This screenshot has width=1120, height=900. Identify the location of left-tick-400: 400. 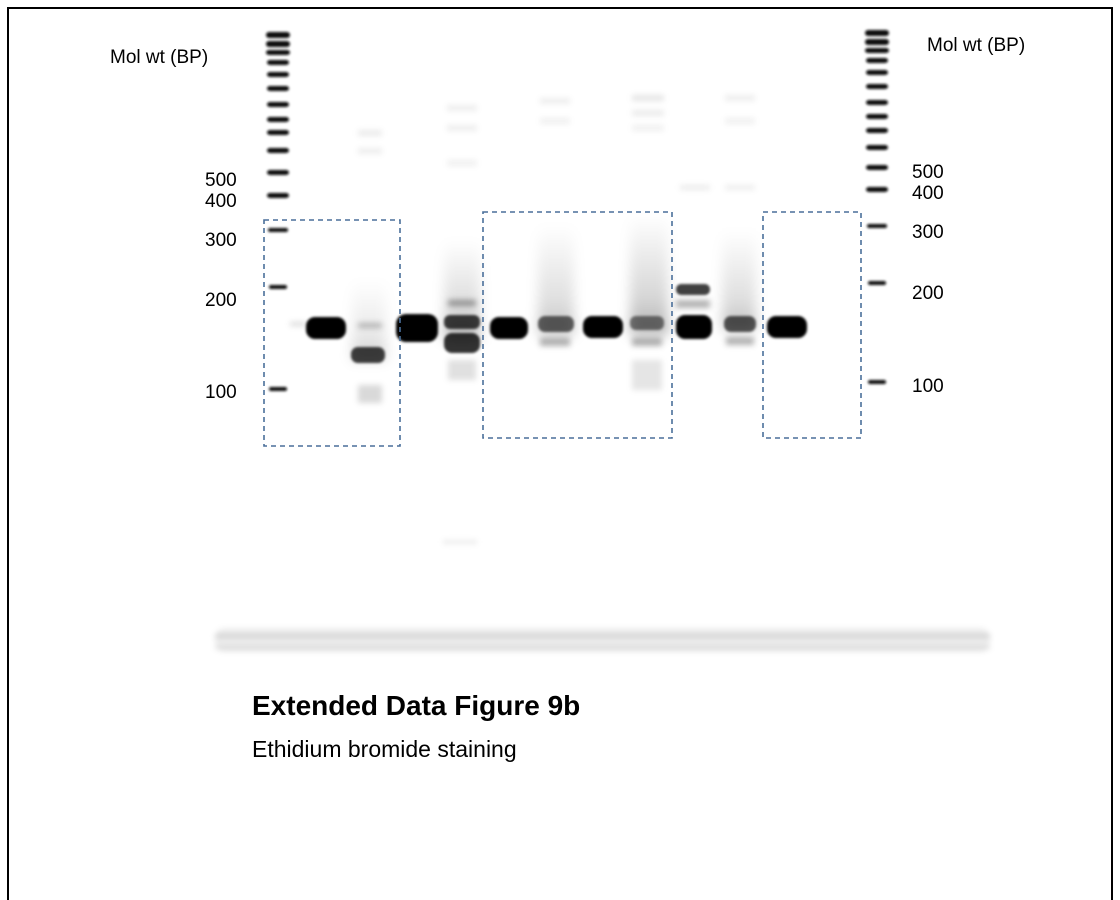
(221, 201).